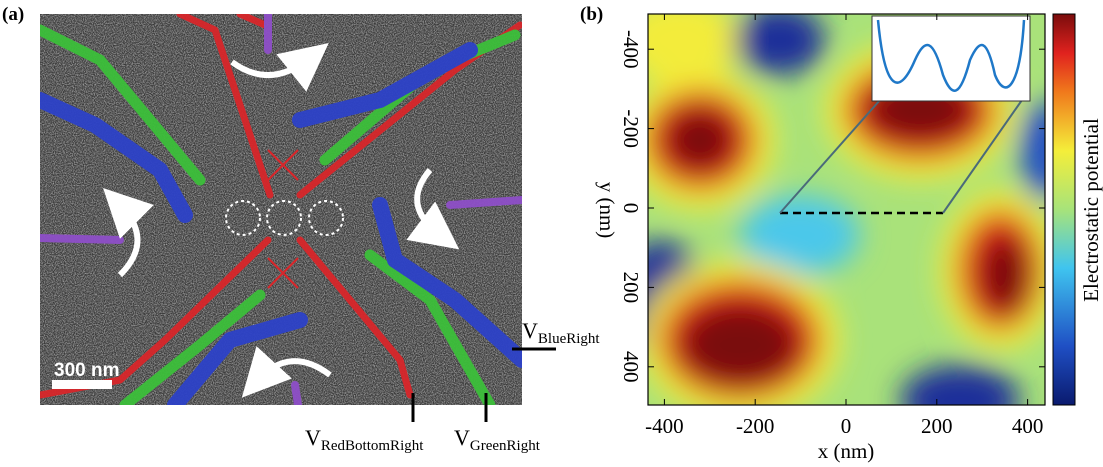 The height and width of the screenshot is (467, 1103). What do you see at coordinates (1064, 209) in the screenshot?
I see `colorbar` at bounding box center [1064, 209].